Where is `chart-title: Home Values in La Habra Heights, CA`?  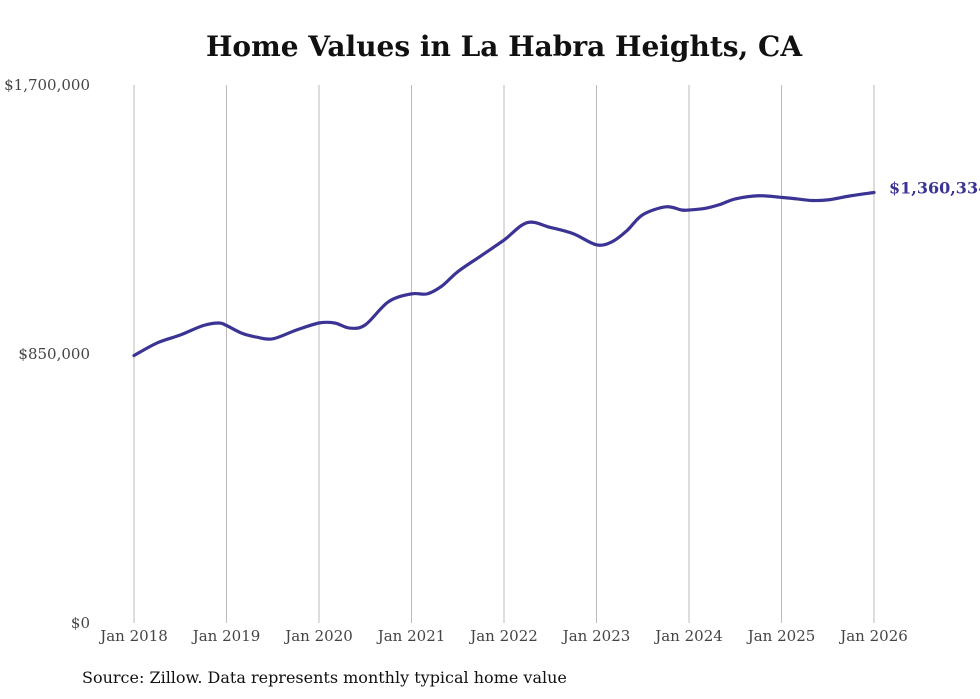 chart-title: Home Values in La Habra Heights, CA is located at coordinates (504, 46).